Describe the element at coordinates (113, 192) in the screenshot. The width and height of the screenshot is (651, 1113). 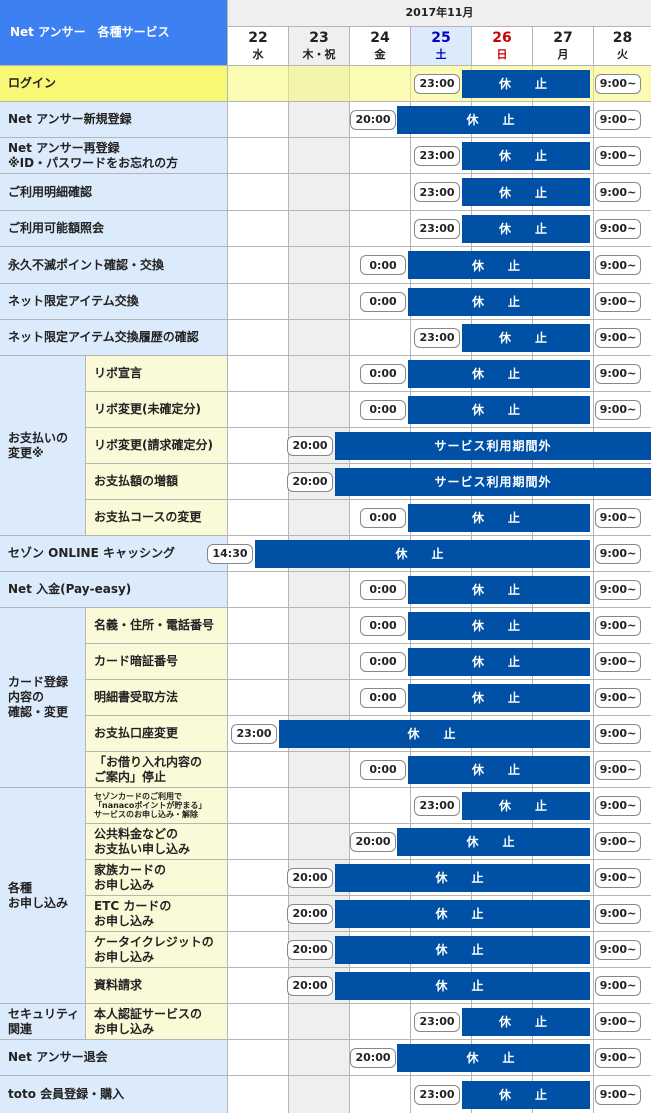
I see `service-label: ご利用明細確認` at that location.